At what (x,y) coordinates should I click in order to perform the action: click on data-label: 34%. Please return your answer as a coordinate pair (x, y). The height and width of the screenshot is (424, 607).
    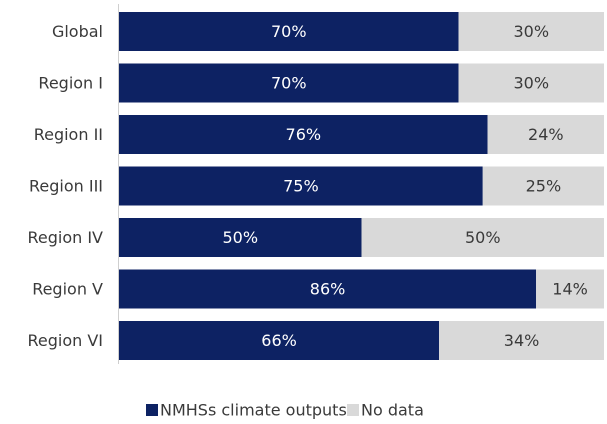
    Looking at the image, I should click on (522, 340).